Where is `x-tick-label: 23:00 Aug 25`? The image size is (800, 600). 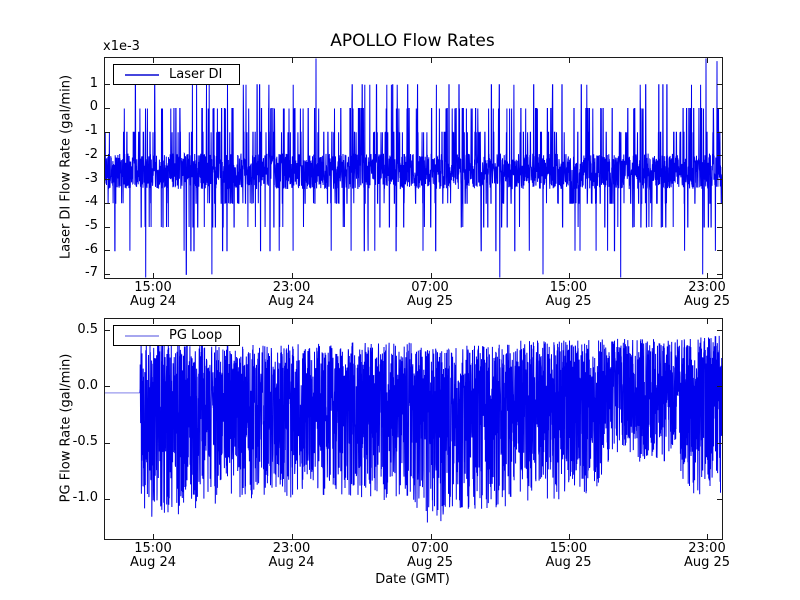 x-tick-label: 23:00 Aug 25 is located at coordinates (707, 556).